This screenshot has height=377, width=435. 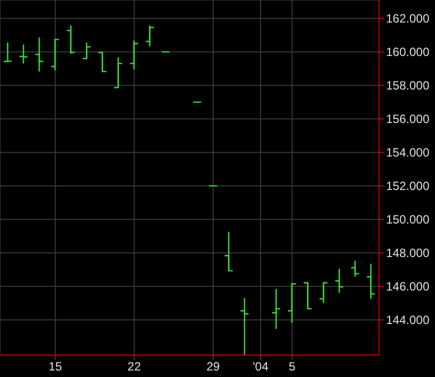 I want to click on y-tick-label: 158.000, so click(x=408, y=85).